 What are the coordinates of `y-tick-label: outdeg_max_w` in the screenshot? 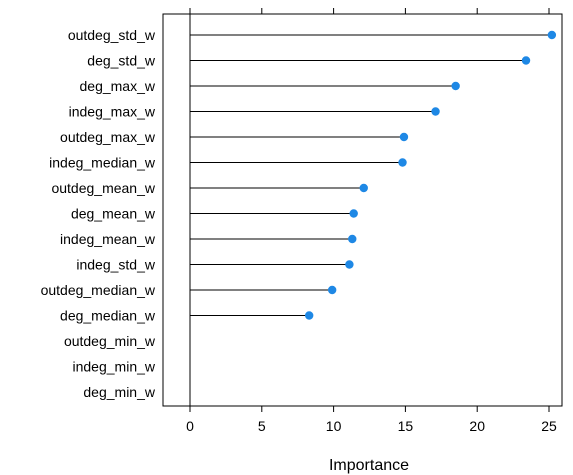 It's located at (108, 137).